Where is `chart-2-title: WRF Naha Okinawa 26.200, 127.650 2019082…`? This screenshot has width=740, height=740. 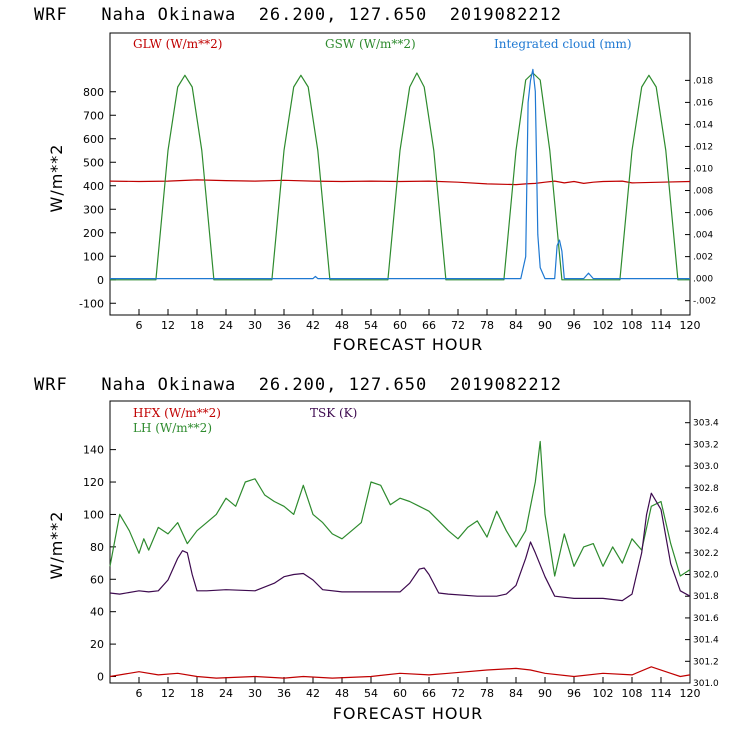 chart-2-title: WRF Naha Okinawa 26.200, 127.650 2019082… is located at coordinates (298, 385).